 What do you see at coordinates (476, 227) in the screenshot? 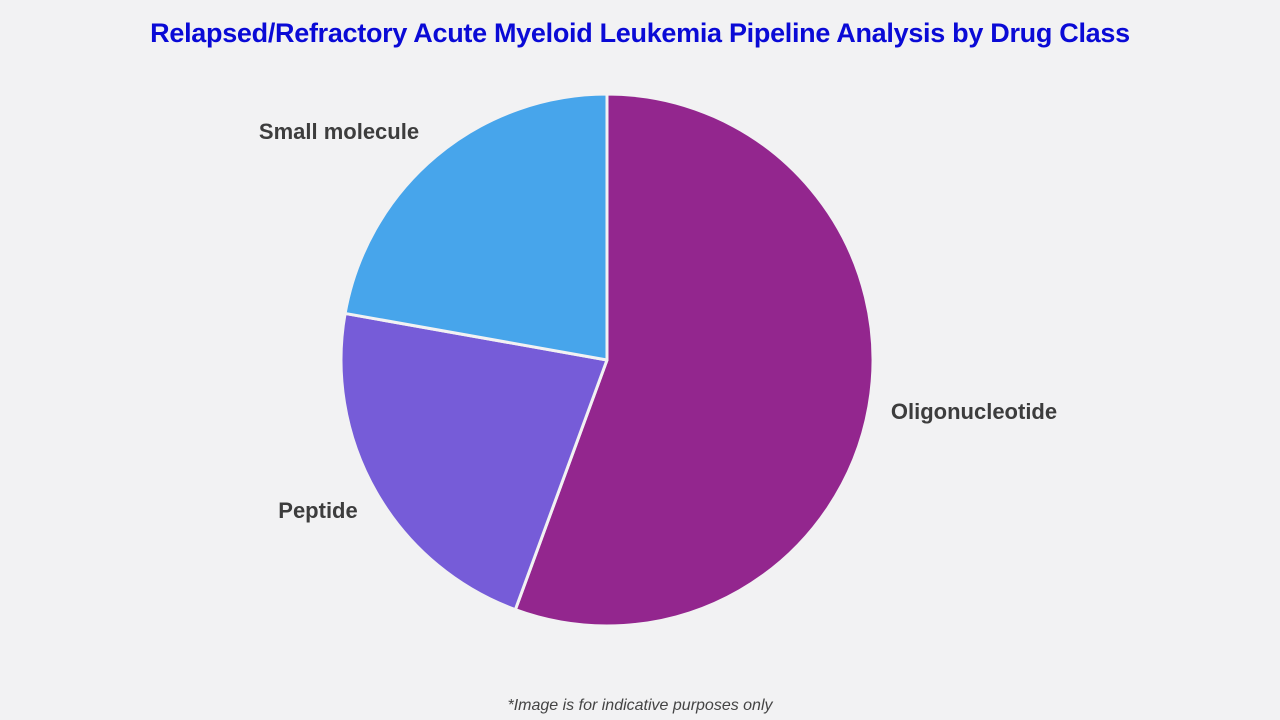
I see `slice-small-molecule` at bounding box center [476, 227].